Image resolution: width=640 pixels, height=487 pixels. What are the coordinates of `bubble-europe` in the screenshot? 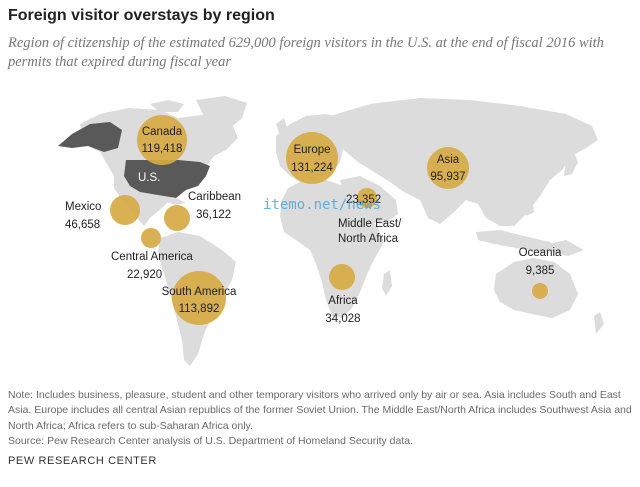 It's located at (312, 158).